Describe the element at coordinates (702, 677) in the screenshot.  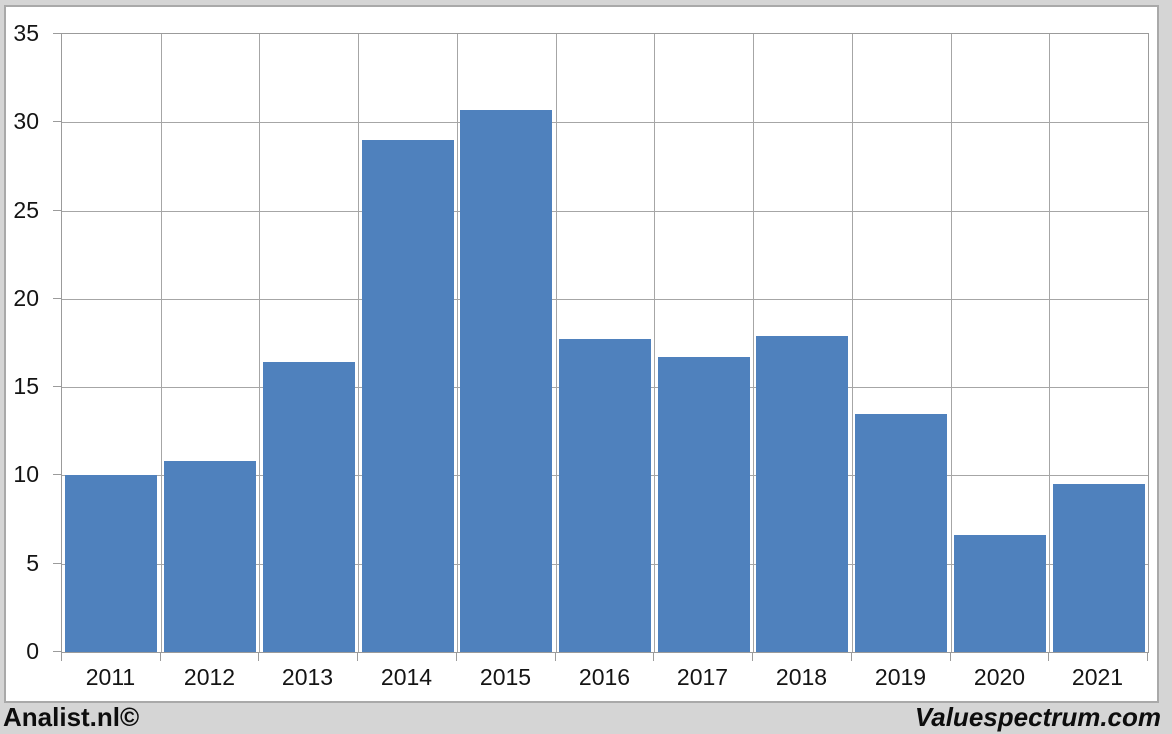
I see `x-tick-label-2017: 2017` at that location.